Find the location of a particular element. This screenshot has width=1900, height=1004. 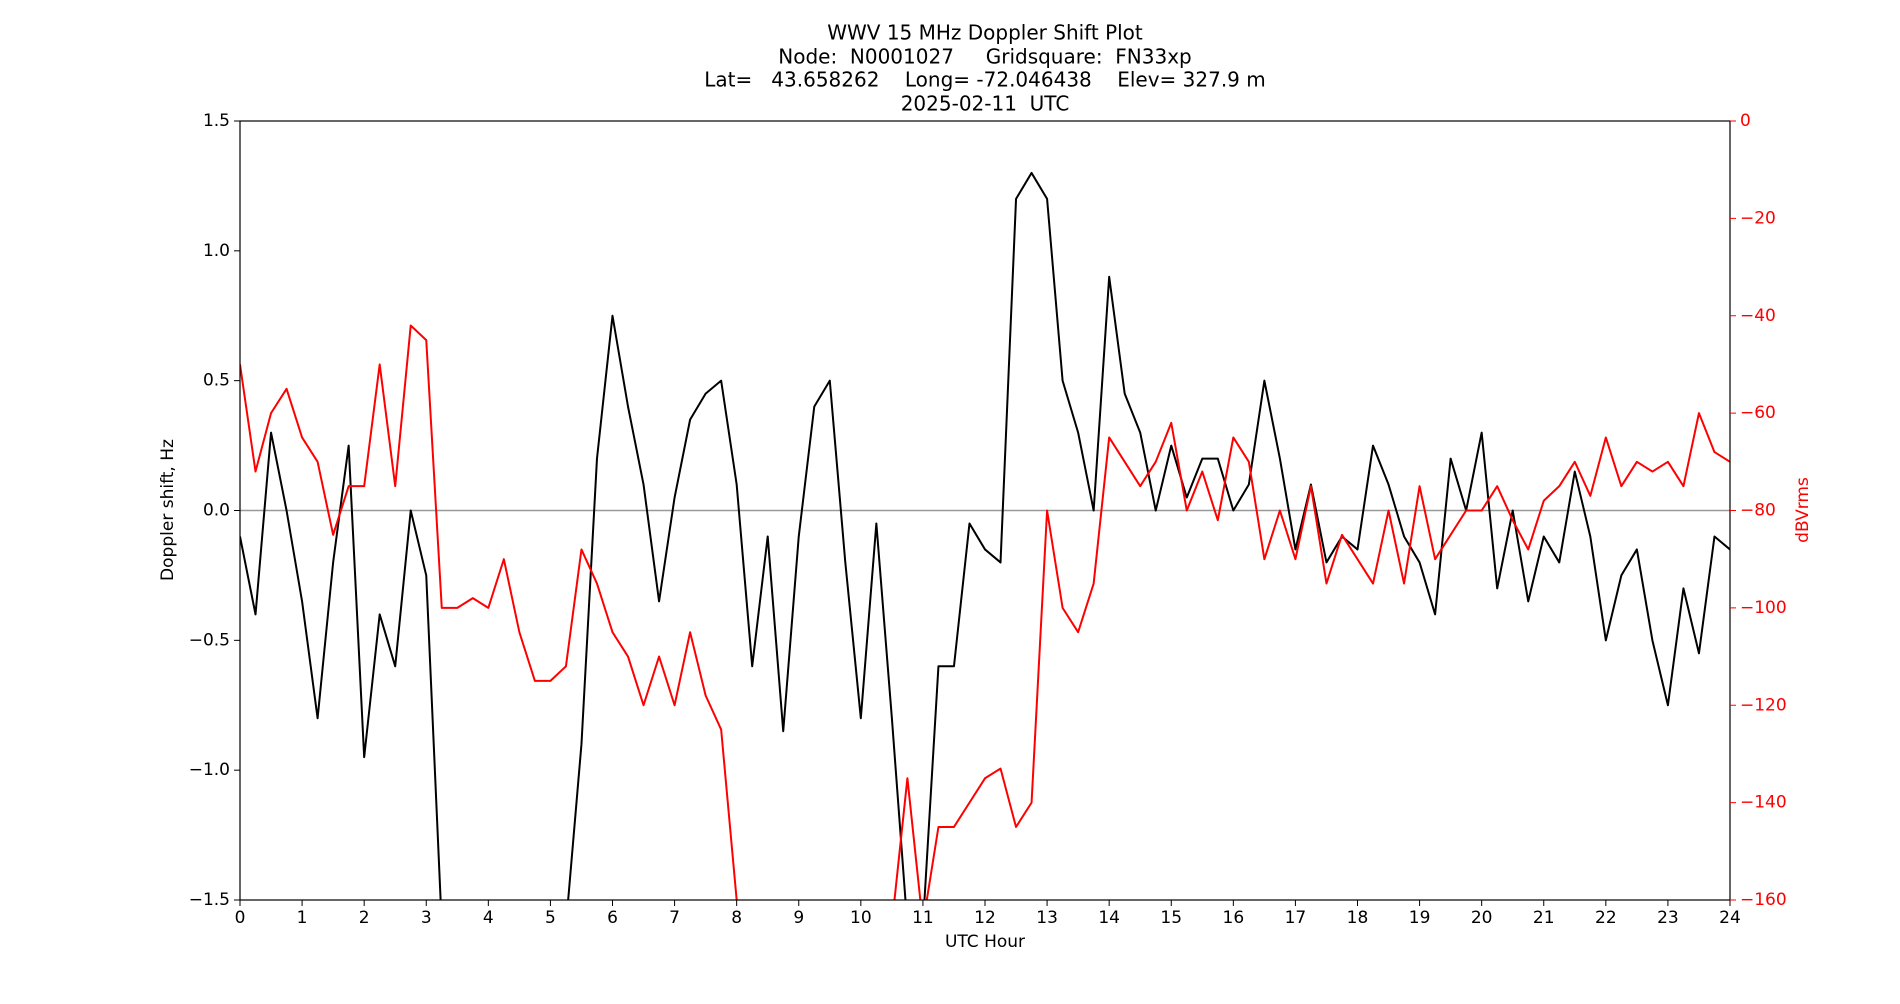

x-tick-label: 22 is located at coordinates (1606, 918).